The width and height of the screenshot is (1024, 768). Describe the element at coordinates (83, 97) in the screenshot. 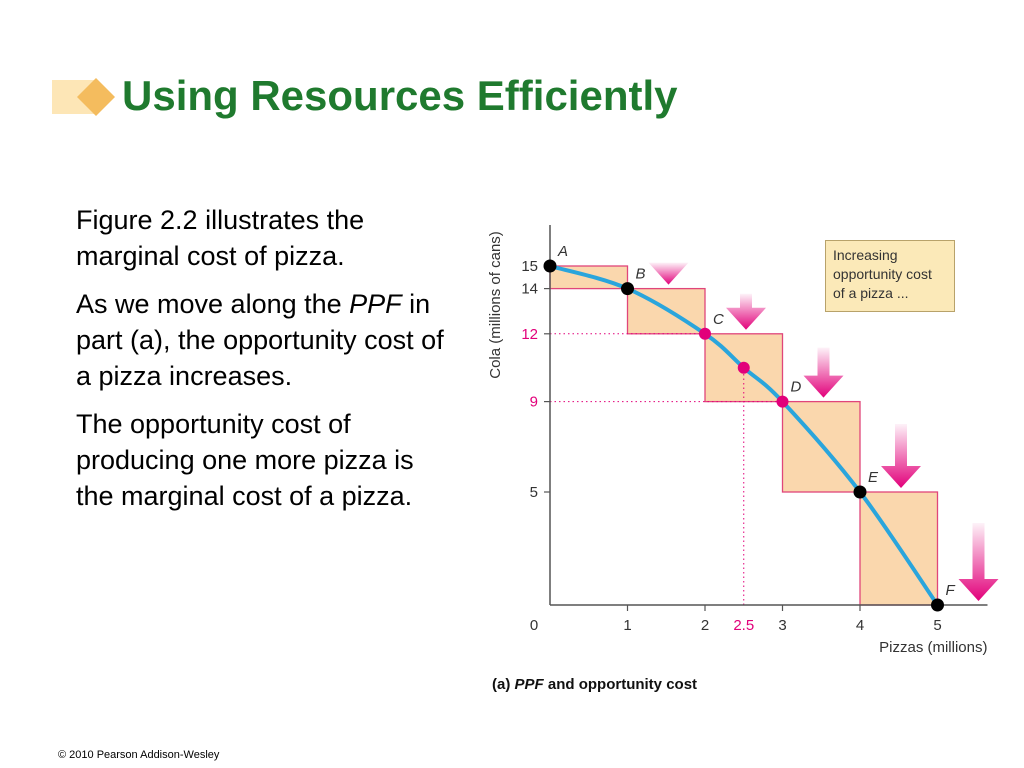

I see `title-diamond-icon` at that location.